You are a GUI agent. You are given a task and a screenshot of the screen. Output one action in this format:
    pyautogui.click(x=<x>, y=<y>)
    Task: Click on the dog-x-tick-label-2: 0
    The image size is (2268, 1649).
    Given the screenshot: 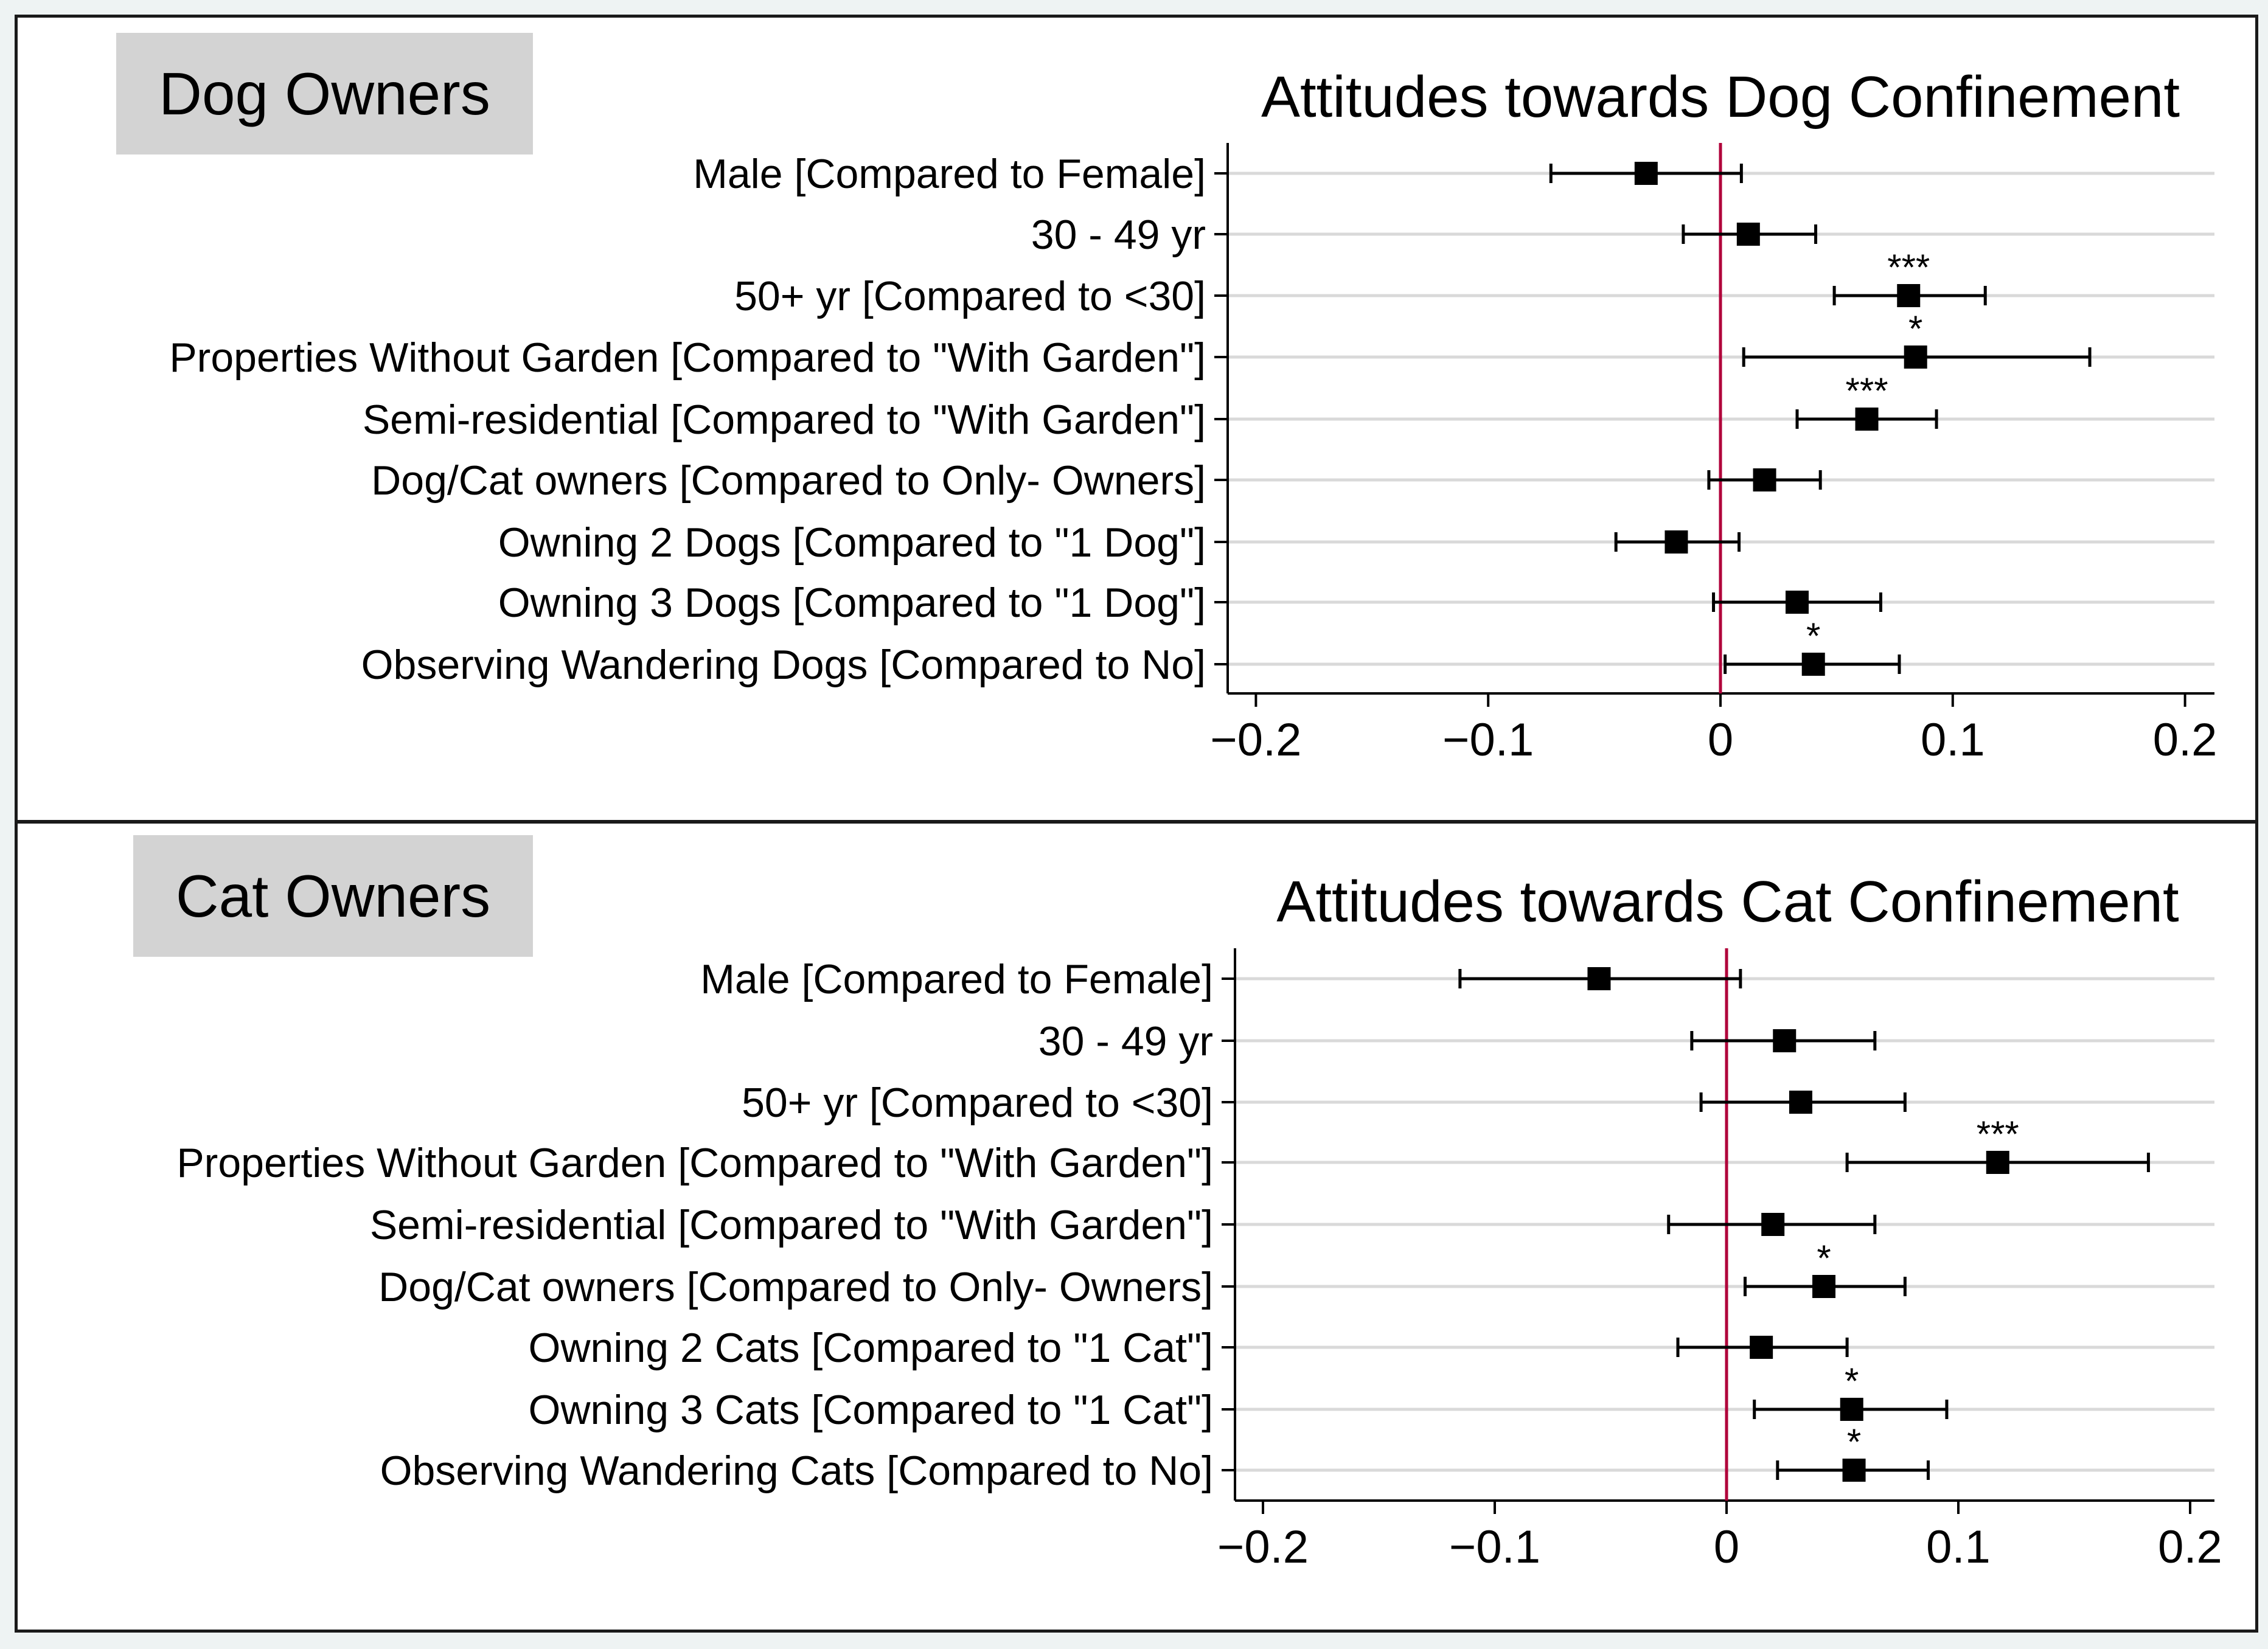 What is the action you would take?
    pyautogui.click(x=1720, y=740)
    